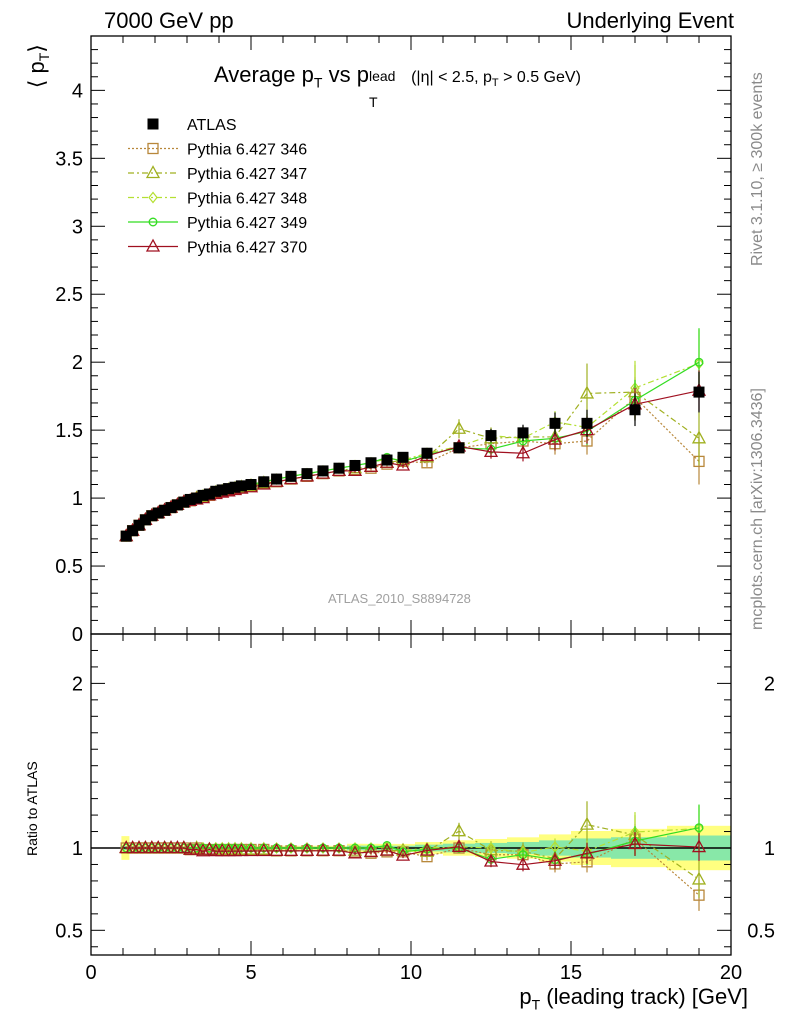  What do you see at coordinates (495, 83) in the screenshot?
I see `title-cut-sub: T` at bounding box center [495, 83].